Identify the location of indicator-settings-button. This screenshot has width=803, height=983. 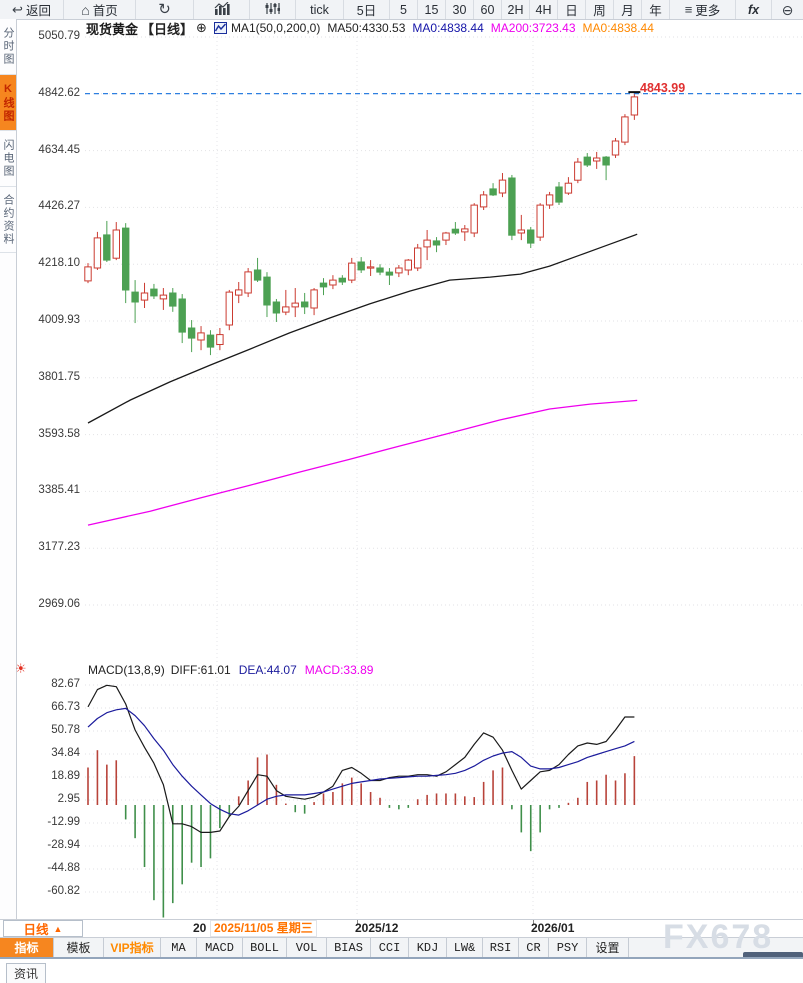
(273, 9).